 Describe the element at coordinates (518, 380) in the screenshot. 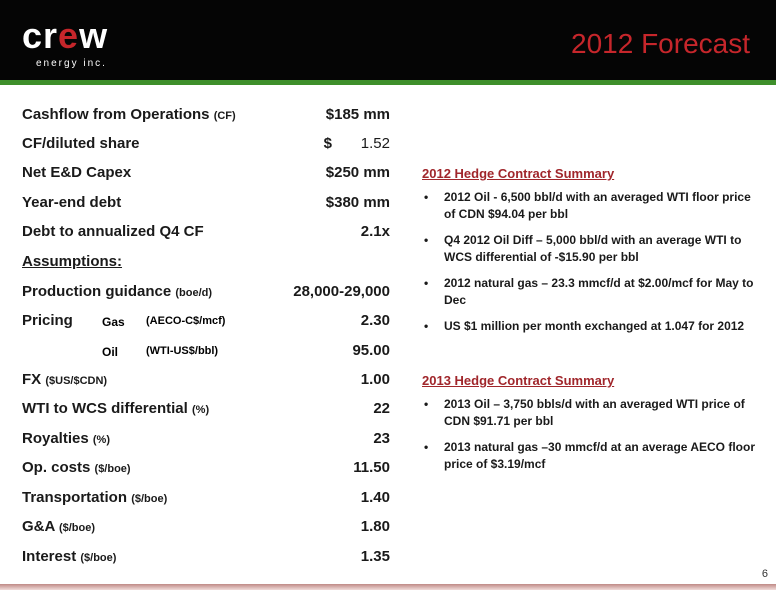

I see `hedge-2013-title: 2013 Hedge Contract Summary` at that location.